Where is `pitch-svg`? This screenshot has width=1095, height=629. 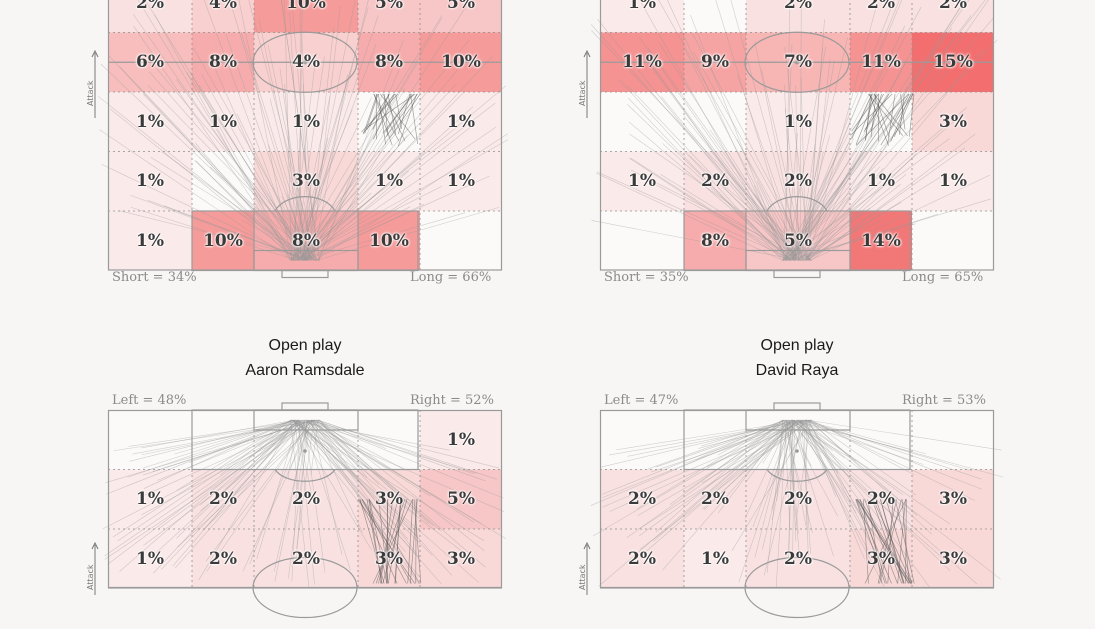
pitch-svg is located at coordinates (797, 519).